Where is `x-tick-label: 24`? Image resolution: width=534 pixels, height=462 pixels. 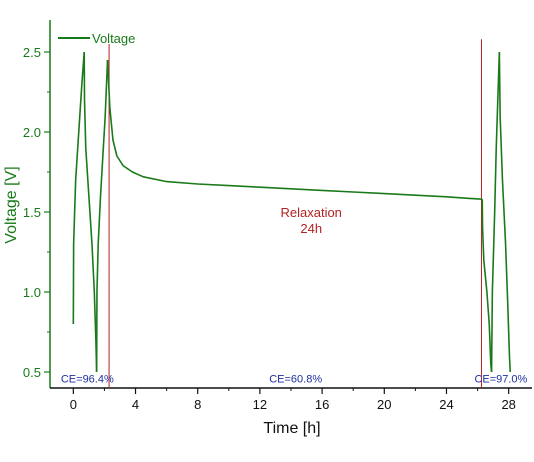
x-tick-label: 24 is located at coordinates (446, 404).